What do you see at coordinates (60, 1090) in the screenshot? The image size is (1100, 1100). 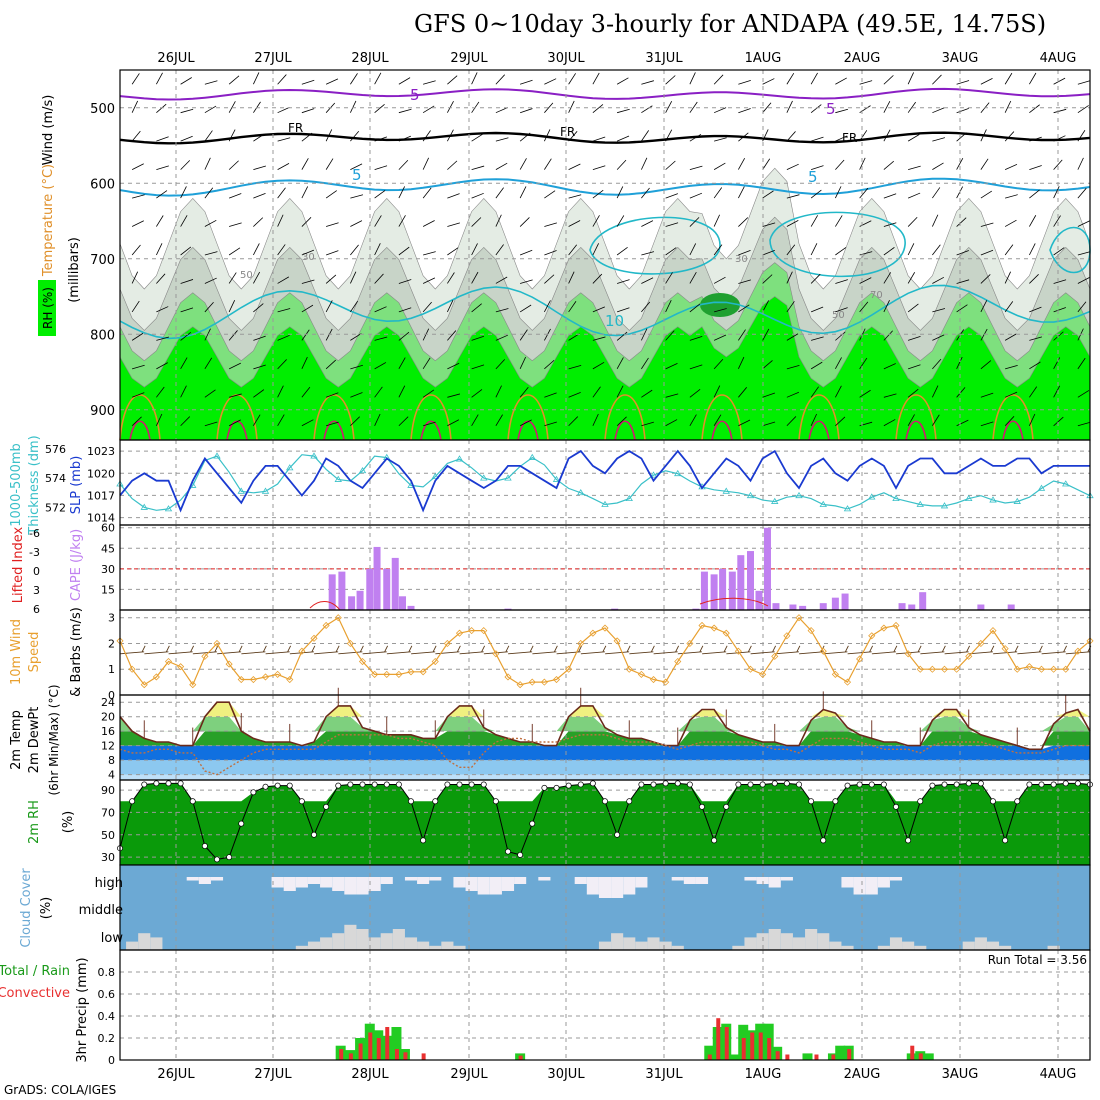 I see `grads-credit: GrADS: COLA/IGES` at bounding box center [60, 1090].